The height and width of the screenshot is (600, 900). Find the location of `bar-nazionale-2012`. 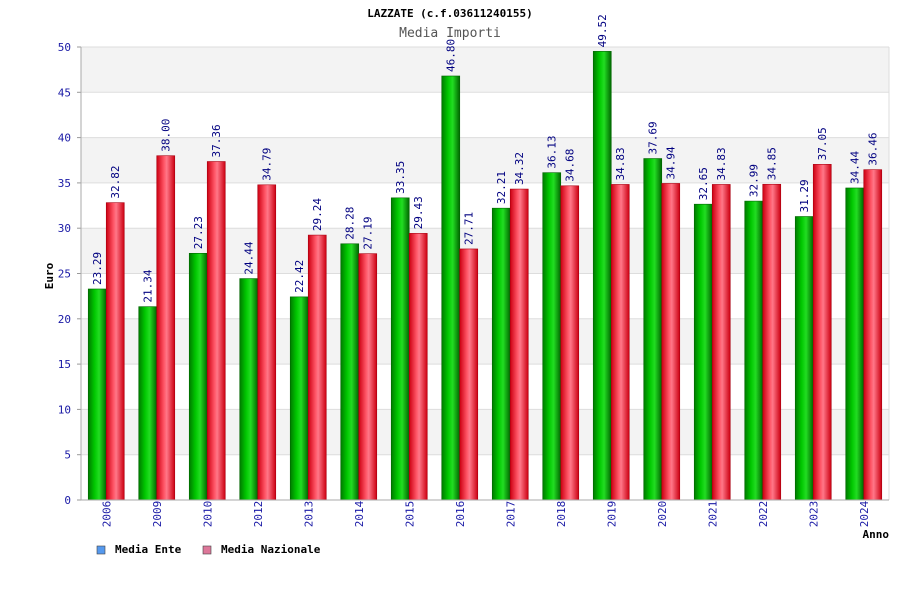

bar-nazionale-2012 is located at coordinates (267, 342).